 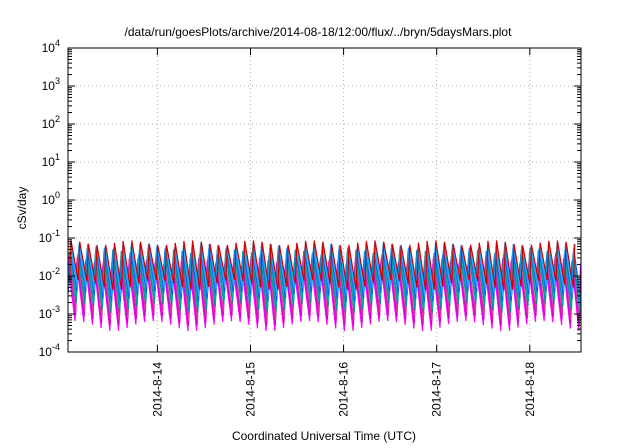 What do you see at coordinates (51, 160) in the screenshot?
I see `y-tick-label: 10¹` at bounding box center [51, 160].